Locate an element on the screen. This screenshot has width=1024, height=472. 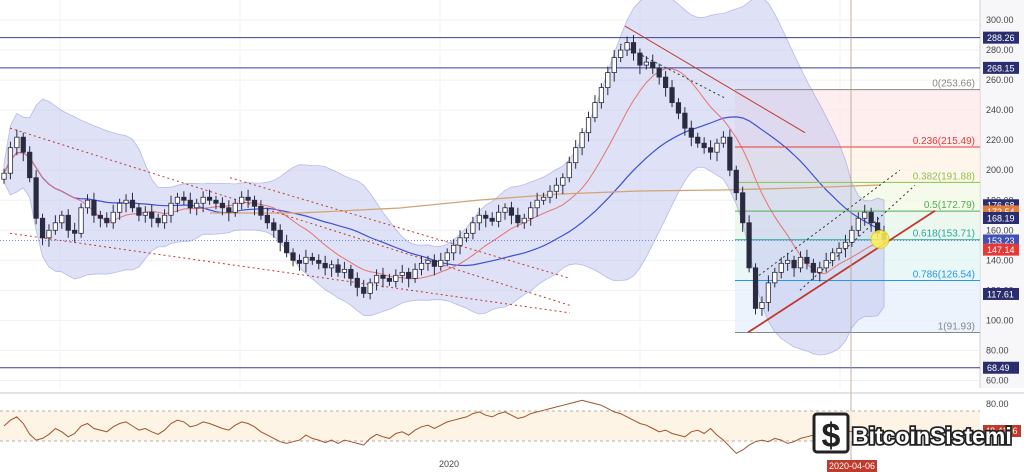
price-tag-label: 117.61 is located at coordinates (1000, 294).